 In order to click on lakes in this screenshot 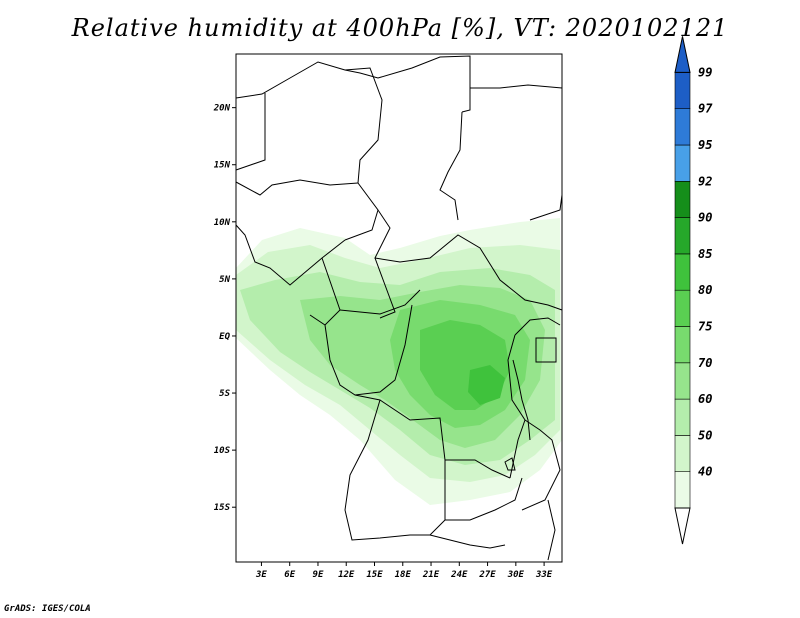, I will do `click(530, 404)`.